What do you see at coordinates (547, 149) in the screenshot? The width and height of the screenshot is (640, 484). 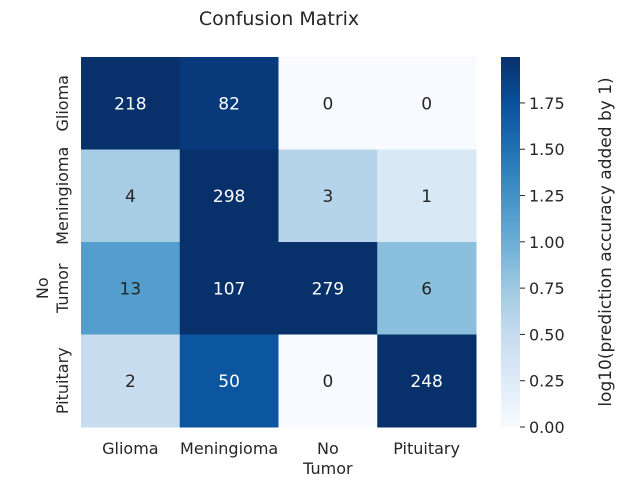 I see `colorbar-tick-label: 1.50` at bounding box center [547, 149].